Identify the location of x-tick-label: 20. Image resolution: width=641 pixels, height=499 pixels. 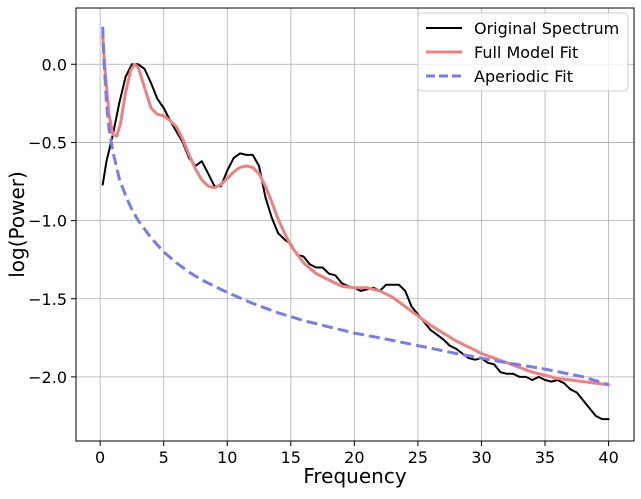
(354, 457).